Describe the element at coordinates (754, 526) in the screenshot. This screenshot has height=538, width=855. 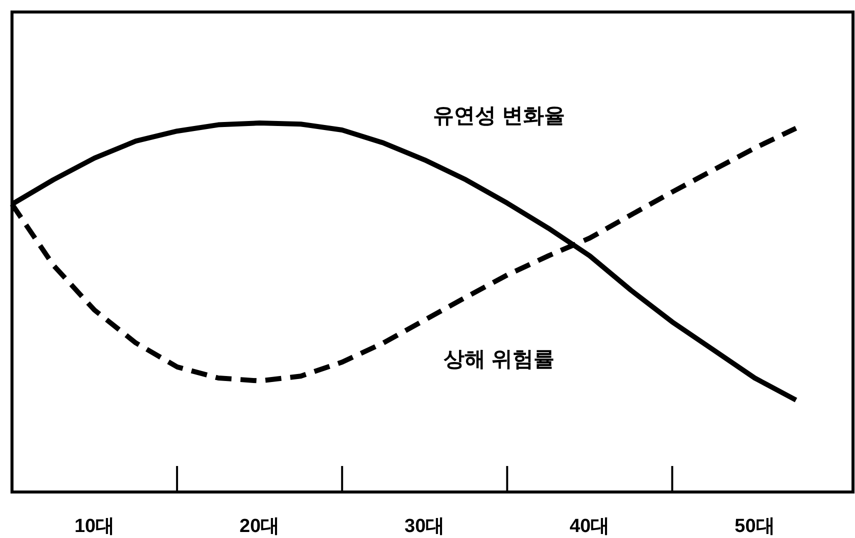
I see `x-tick-label: 50대` at that location.